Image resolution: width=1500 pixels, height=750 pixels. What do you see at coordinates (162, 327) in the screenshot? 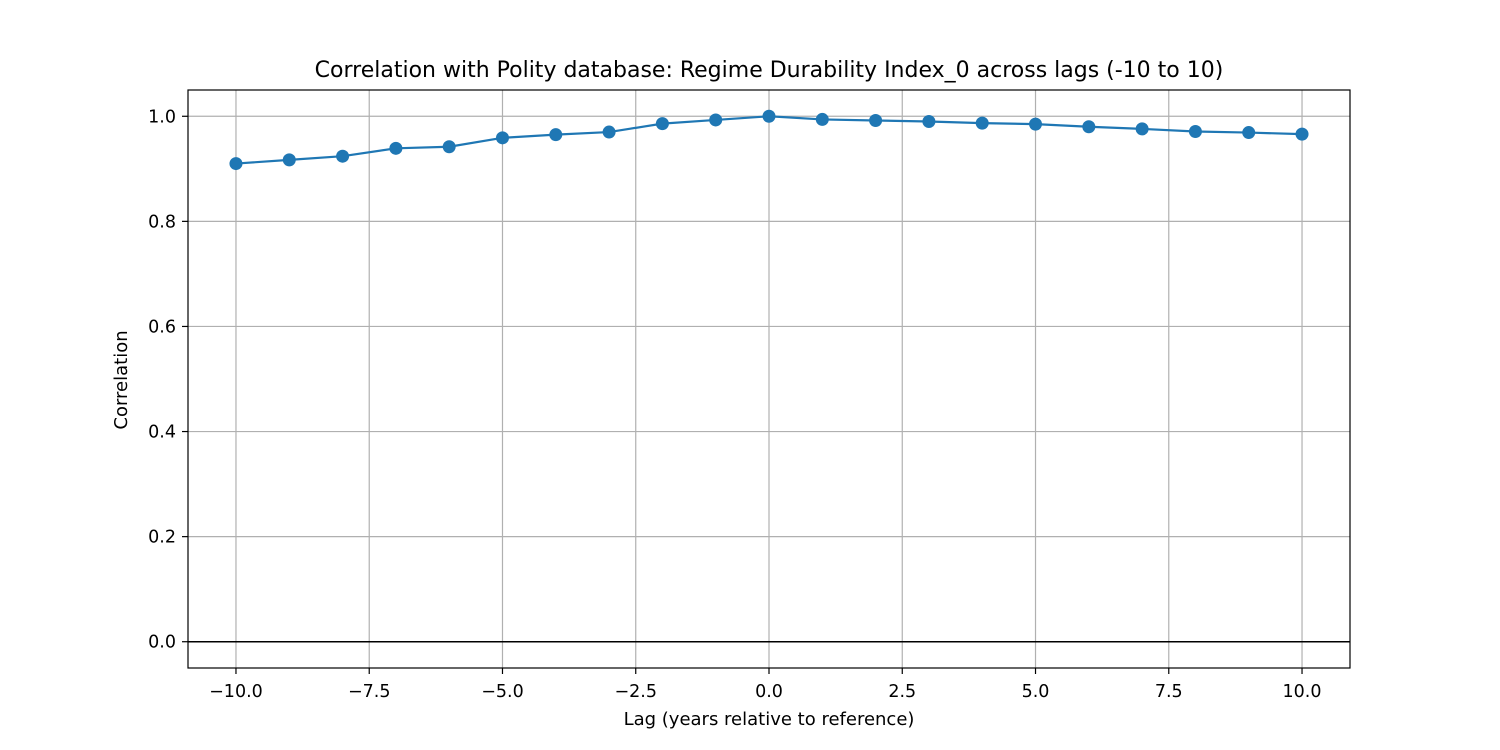
I see `y-tick-label: 0.6` at bounding box center [162, 327].